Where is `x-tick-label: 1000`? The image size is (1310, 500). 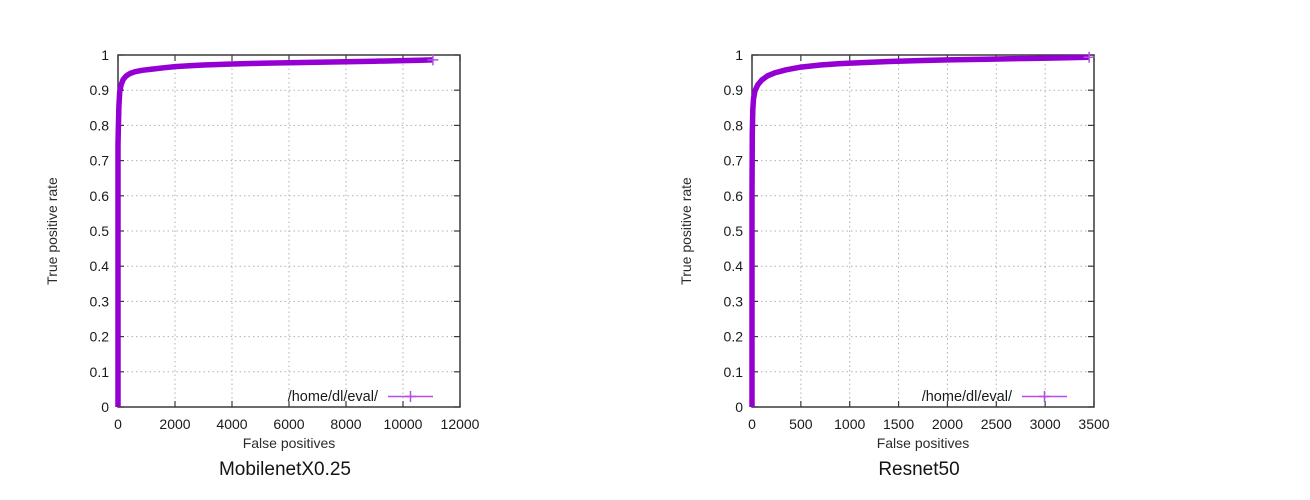
x-tick-label: 1000 is located at coordinates (849, 424).